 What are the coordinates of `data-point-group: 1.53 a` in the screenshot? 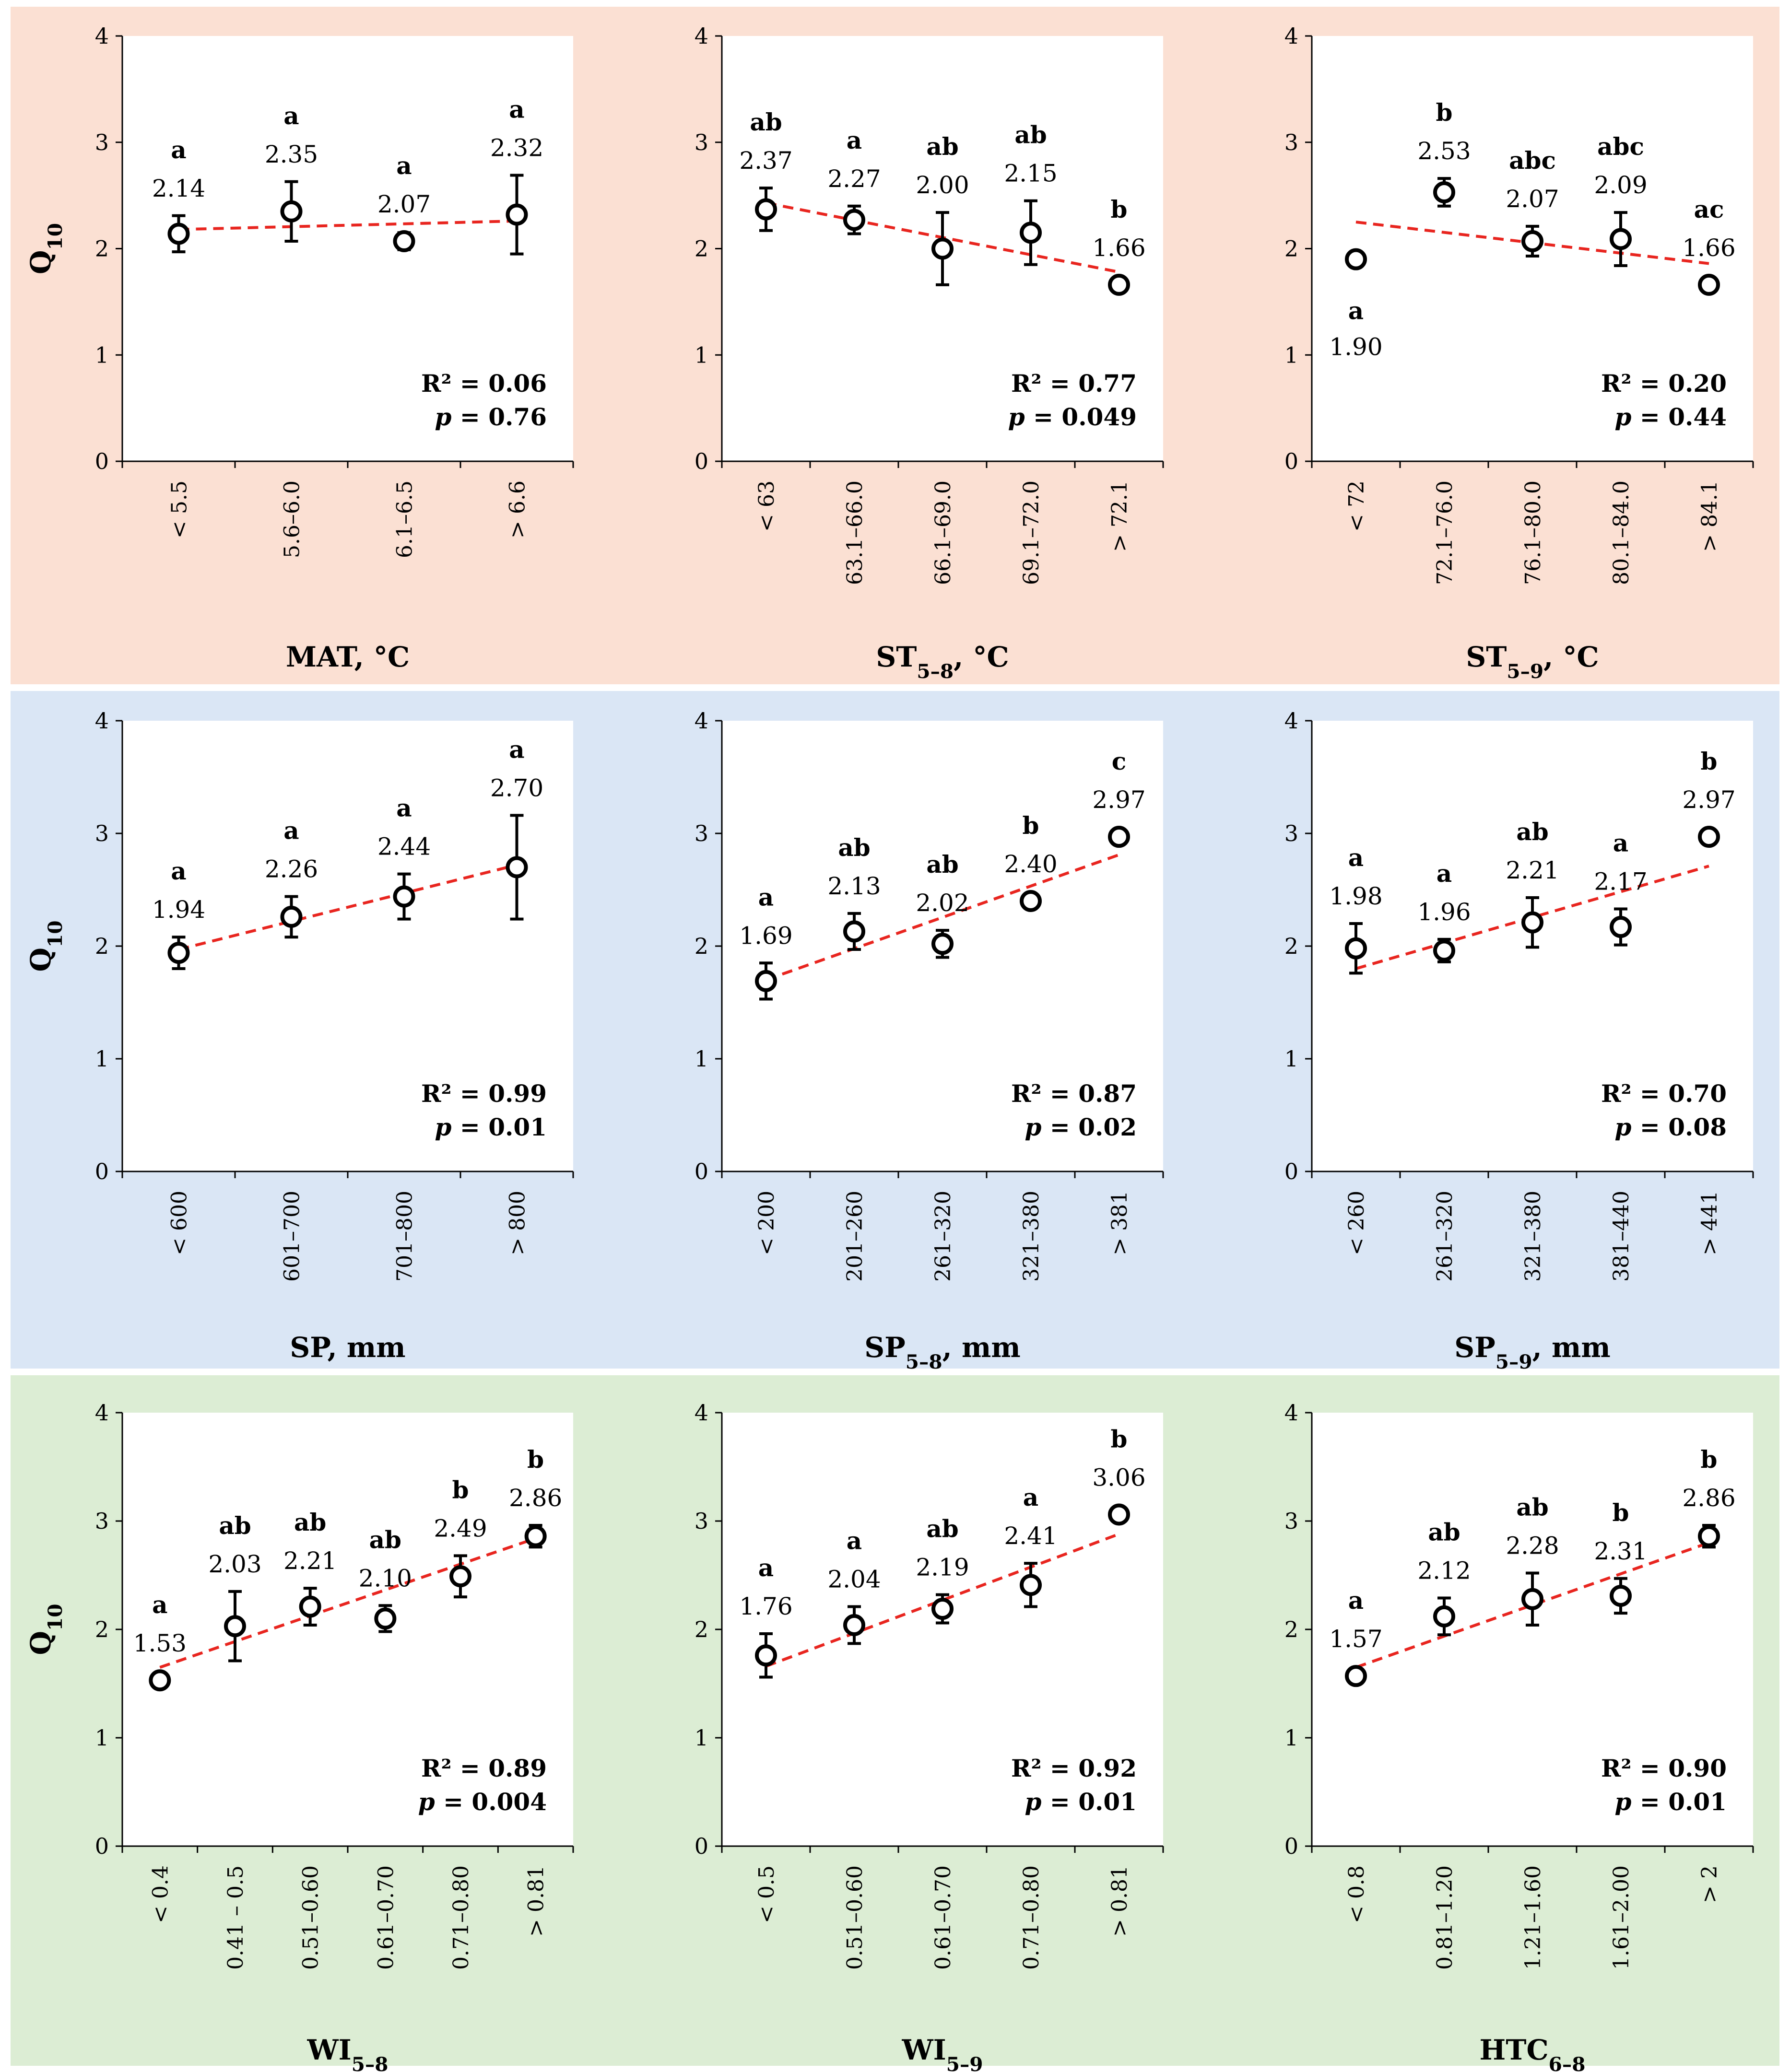 It's located at (160, 1641).